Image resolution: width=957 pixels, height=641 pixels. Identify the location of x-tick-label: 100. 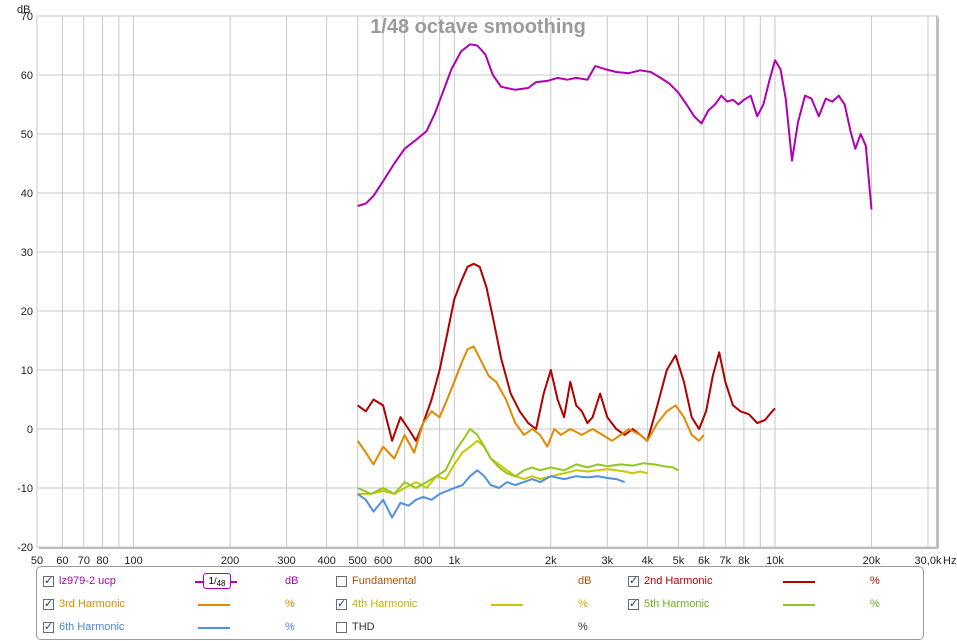
(133, 560).